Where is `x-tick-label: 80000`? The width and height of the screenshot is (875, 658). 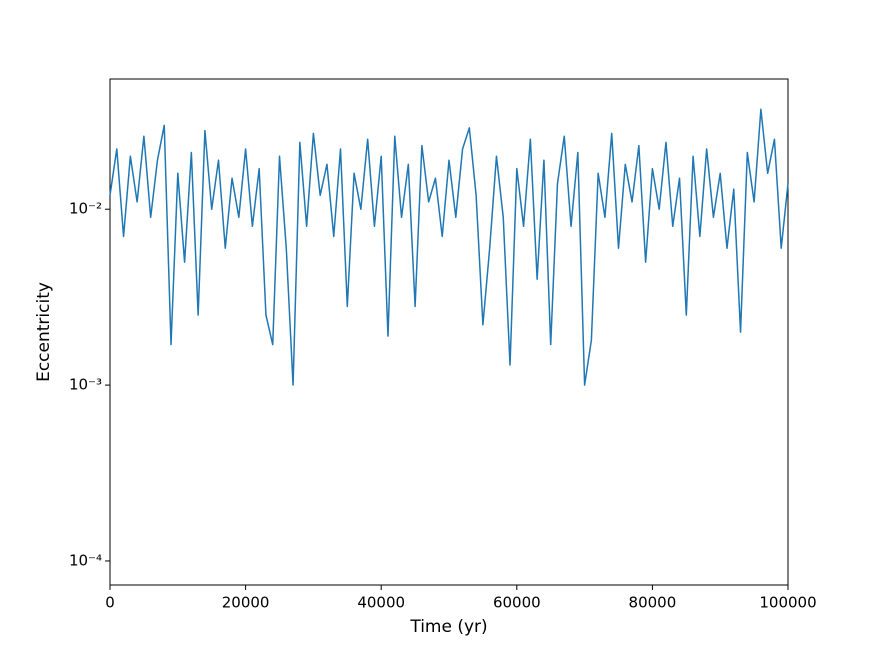 x-tick-label: 80000 is located at coordinates (653, 603).